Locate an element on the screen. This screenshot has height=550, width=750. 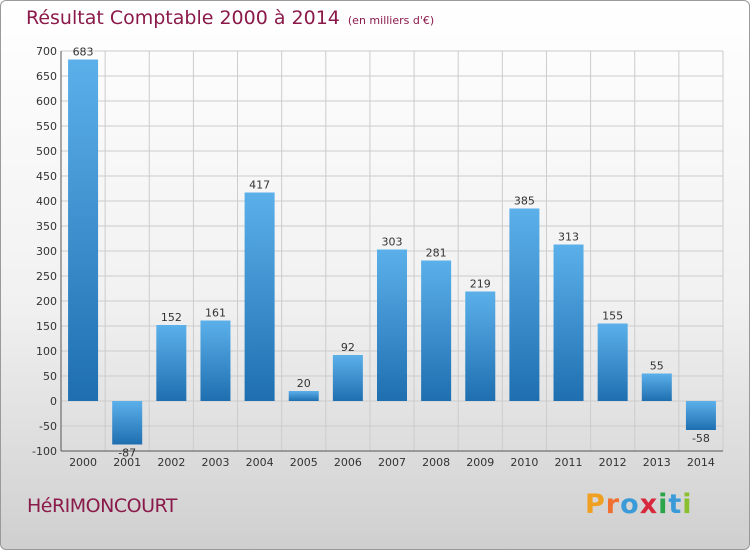
x-tick-label: 2011 is located at coordinates (569, 462).